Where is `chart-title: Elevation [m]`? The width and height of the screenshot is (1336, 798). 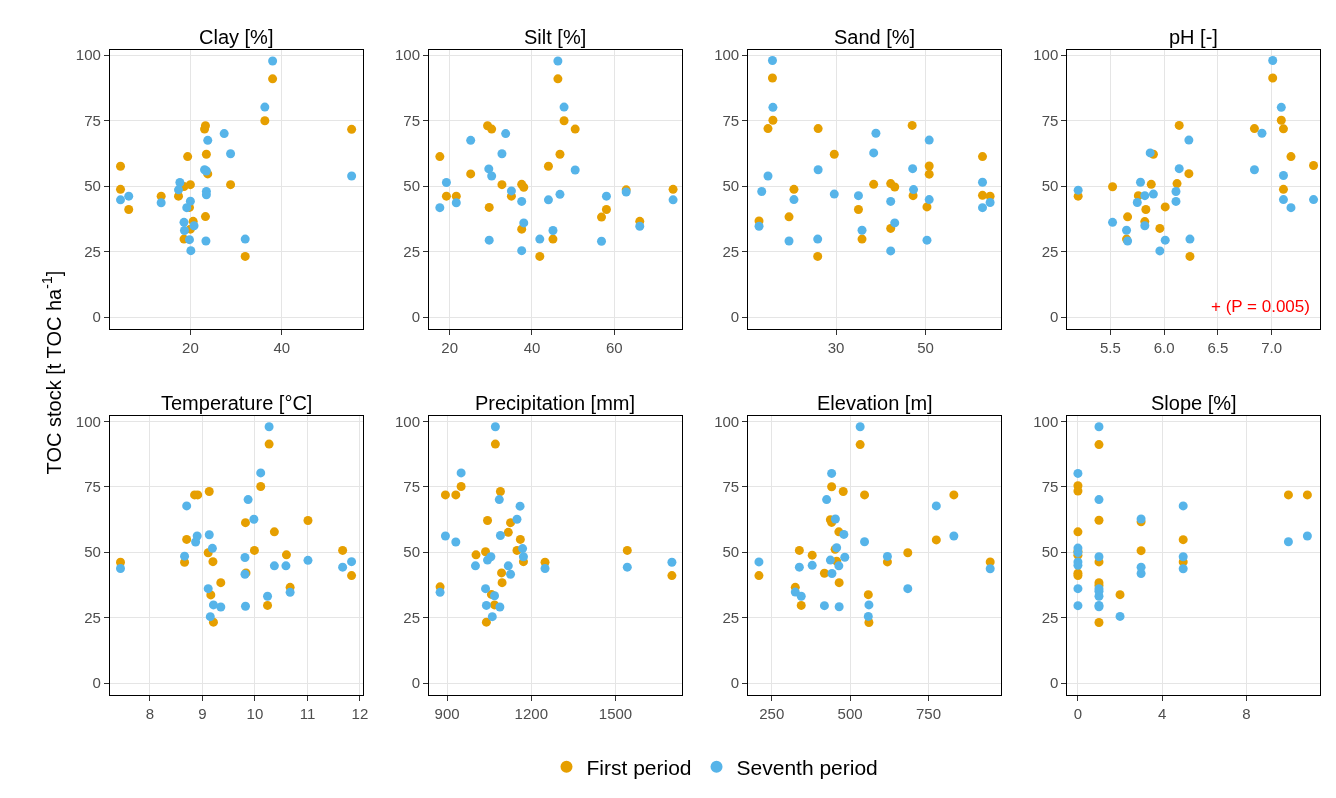 chart-title: Elevation [m] is located at coordinates (875, 403).